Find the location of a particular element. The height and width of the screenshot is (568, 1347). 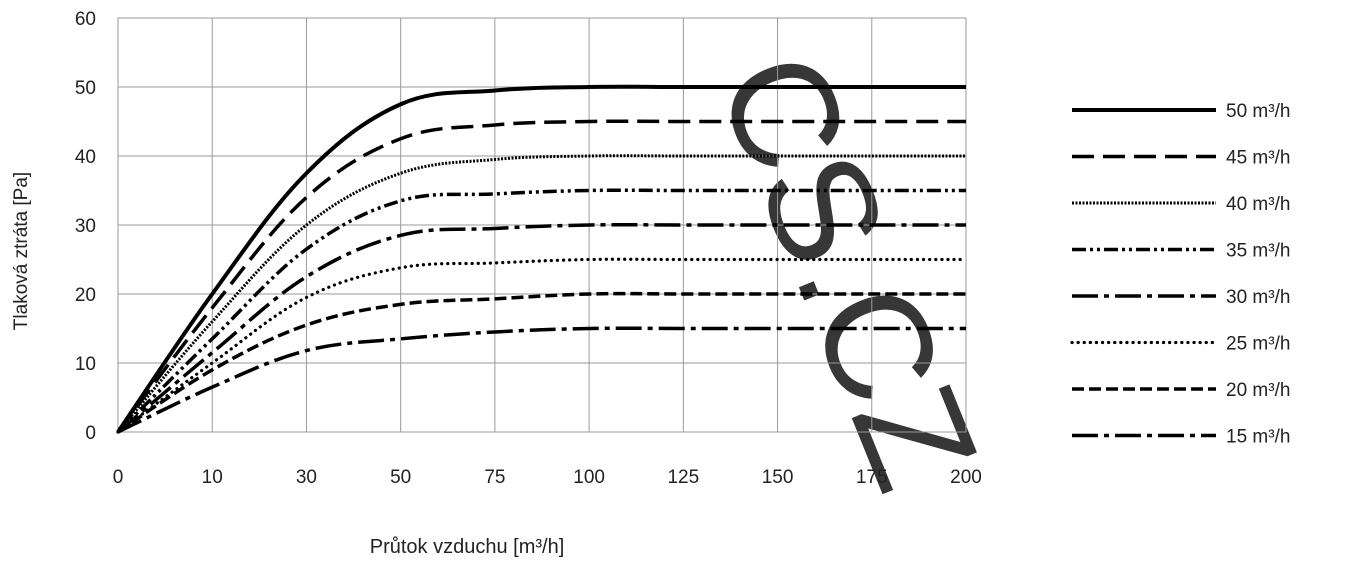

x-tick-label: 100 is located at coordinates (589, 477).